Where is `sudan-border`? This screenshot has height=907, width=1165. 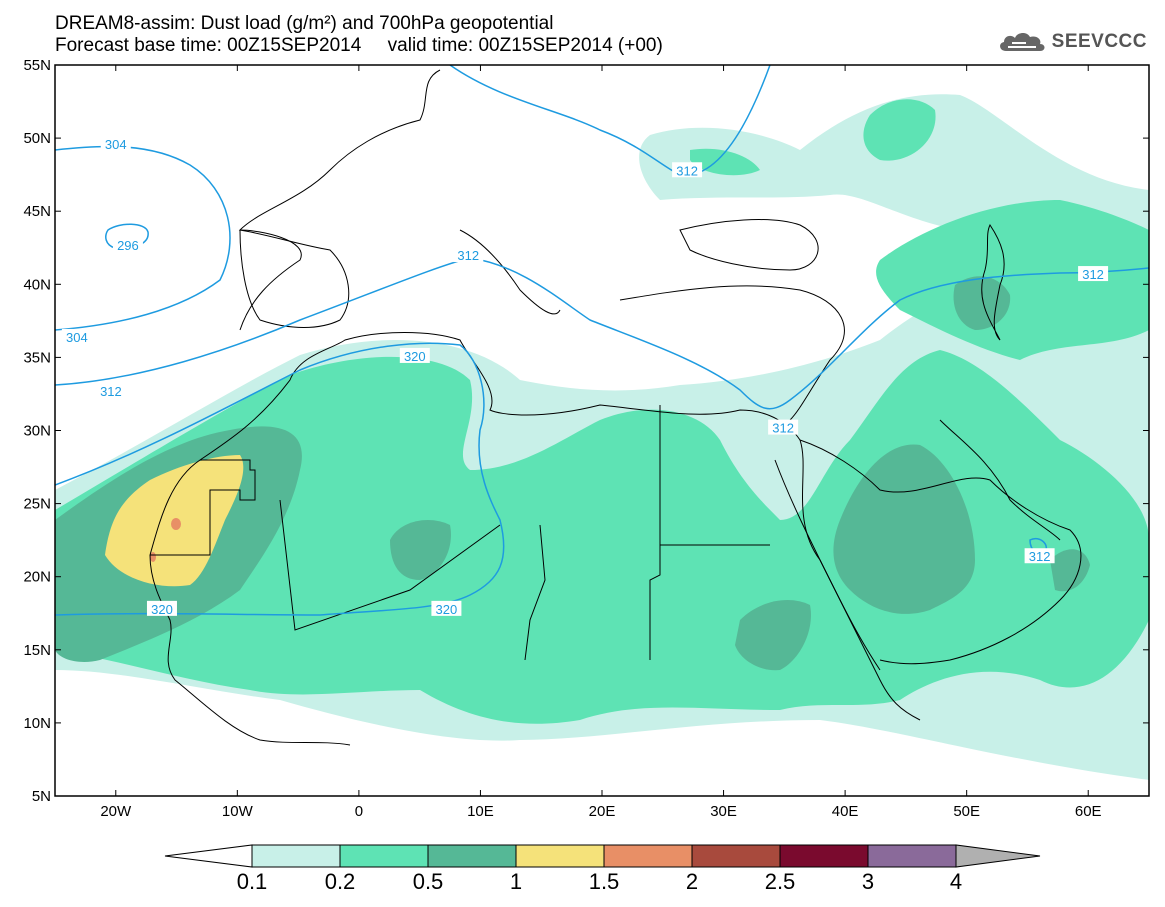
sudan-border is located at coordinates (655, 602).